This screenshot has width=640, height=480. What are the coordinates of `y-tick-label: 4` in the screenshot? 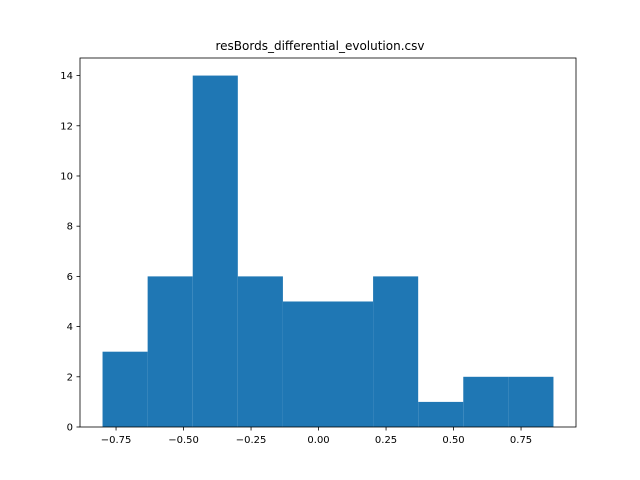 It's located at (70, 327).